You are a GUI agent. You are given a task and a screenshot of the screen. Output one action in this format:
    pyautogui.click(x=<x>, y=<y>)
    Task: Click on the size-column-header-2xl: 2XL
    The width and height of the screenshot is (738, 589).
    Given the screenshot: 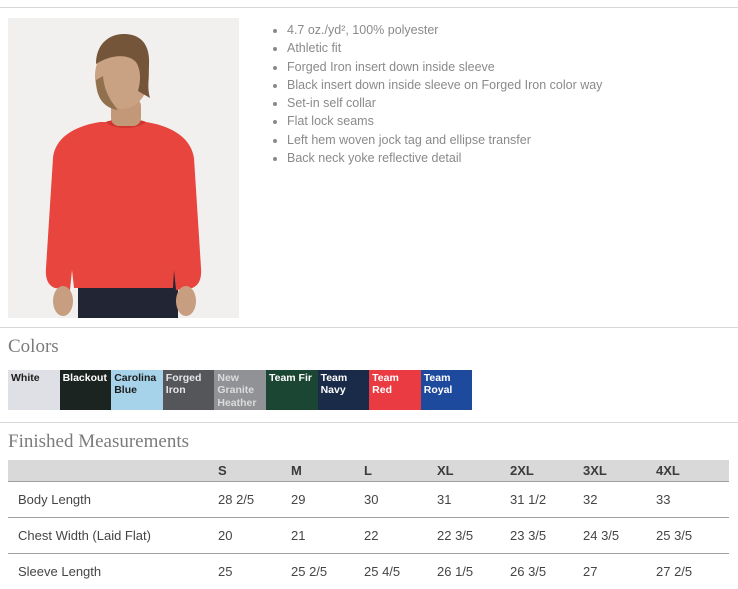 What is the action you would take?
    pyautogui.click(x=546, y=470)
    